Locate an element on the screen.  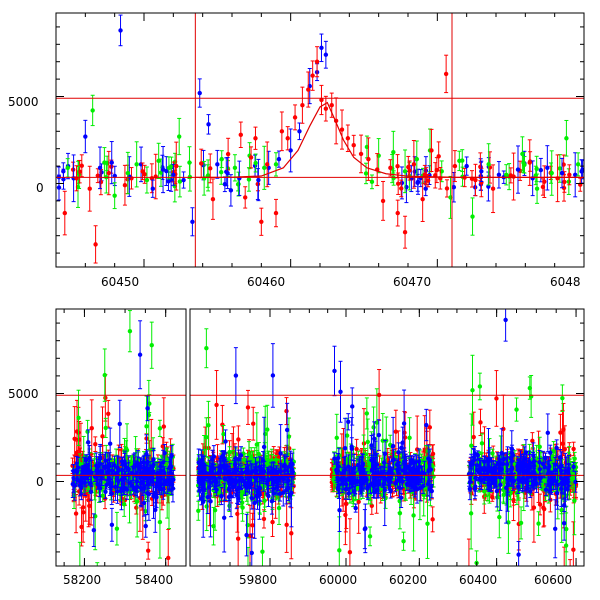
bottom-x-tick-label-58200: 58200 is located at coordinates (82, 580).